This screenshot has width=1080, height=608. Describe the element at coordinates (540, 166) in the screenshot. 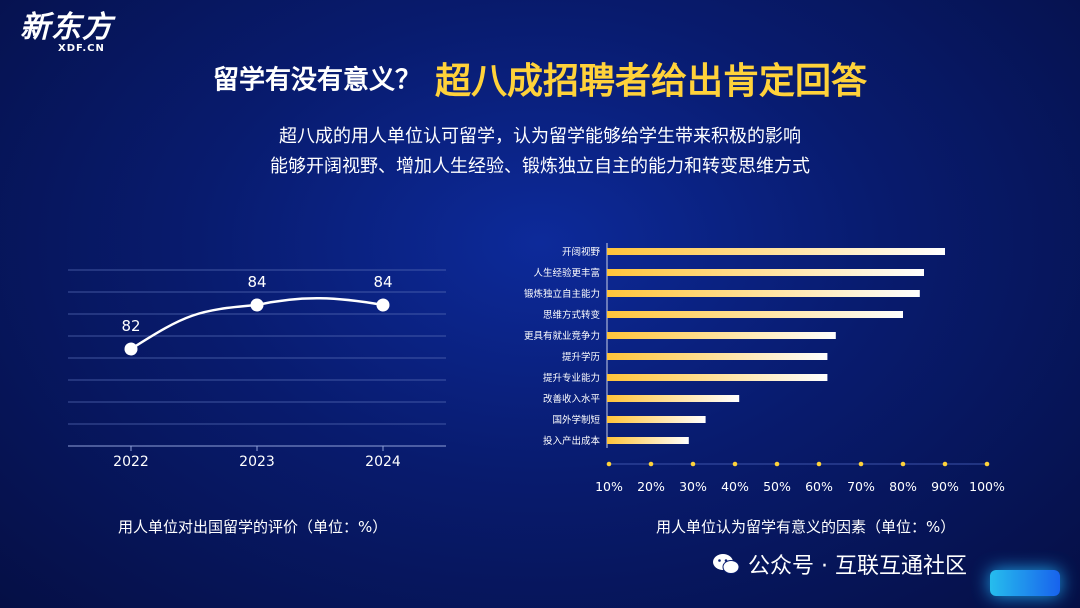

I see `subtitle-line-2: 能够开阔视野、增加人生经验、锻炼独立自主的能力和转变思维方式` at that location.